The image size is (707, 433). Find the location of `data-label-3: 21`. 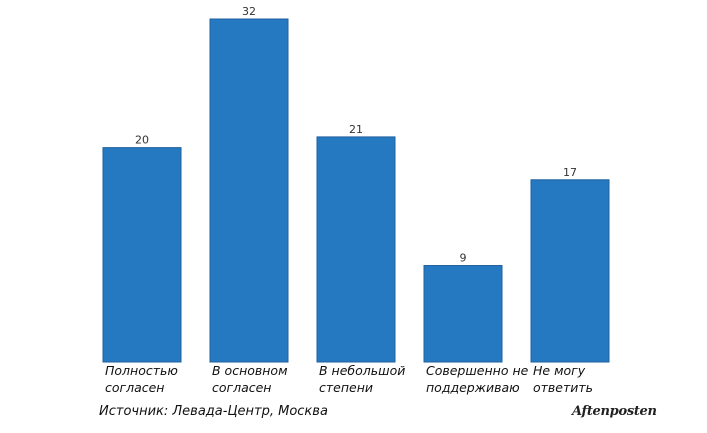

data-label-3: 21 is located at coordinates (356, 129).